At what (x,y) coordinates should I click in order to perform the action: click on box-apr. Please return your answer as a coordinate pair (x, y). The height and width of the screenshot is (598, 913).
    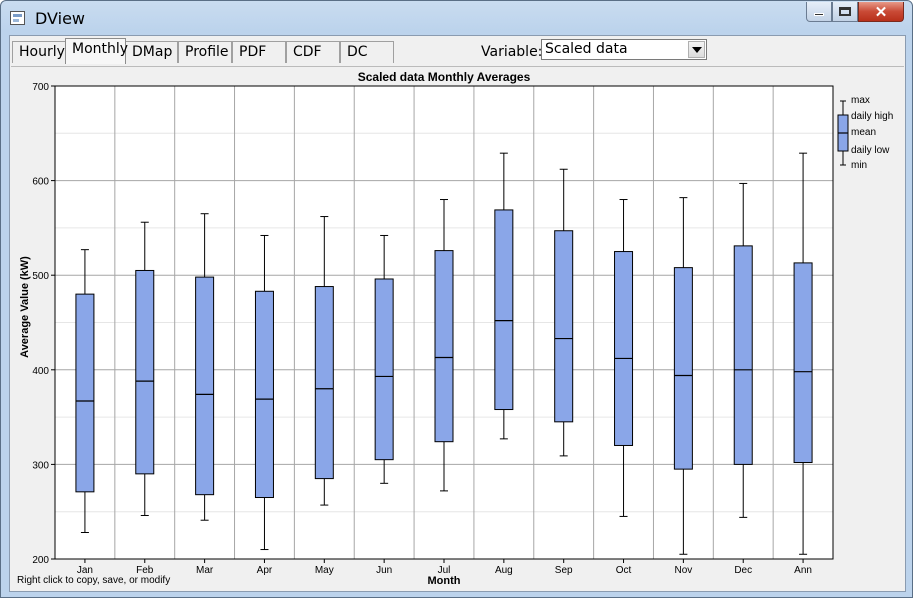
    Looking at the image, I should click on (264, 392).